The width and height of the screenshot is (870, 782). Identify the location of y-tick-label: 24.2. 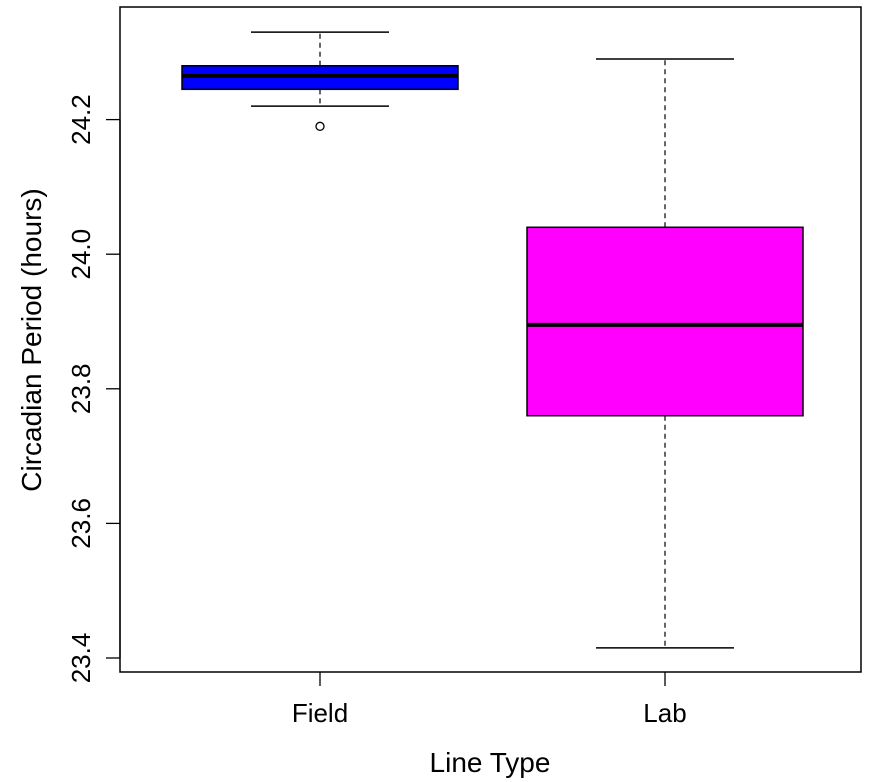
(81, 119).